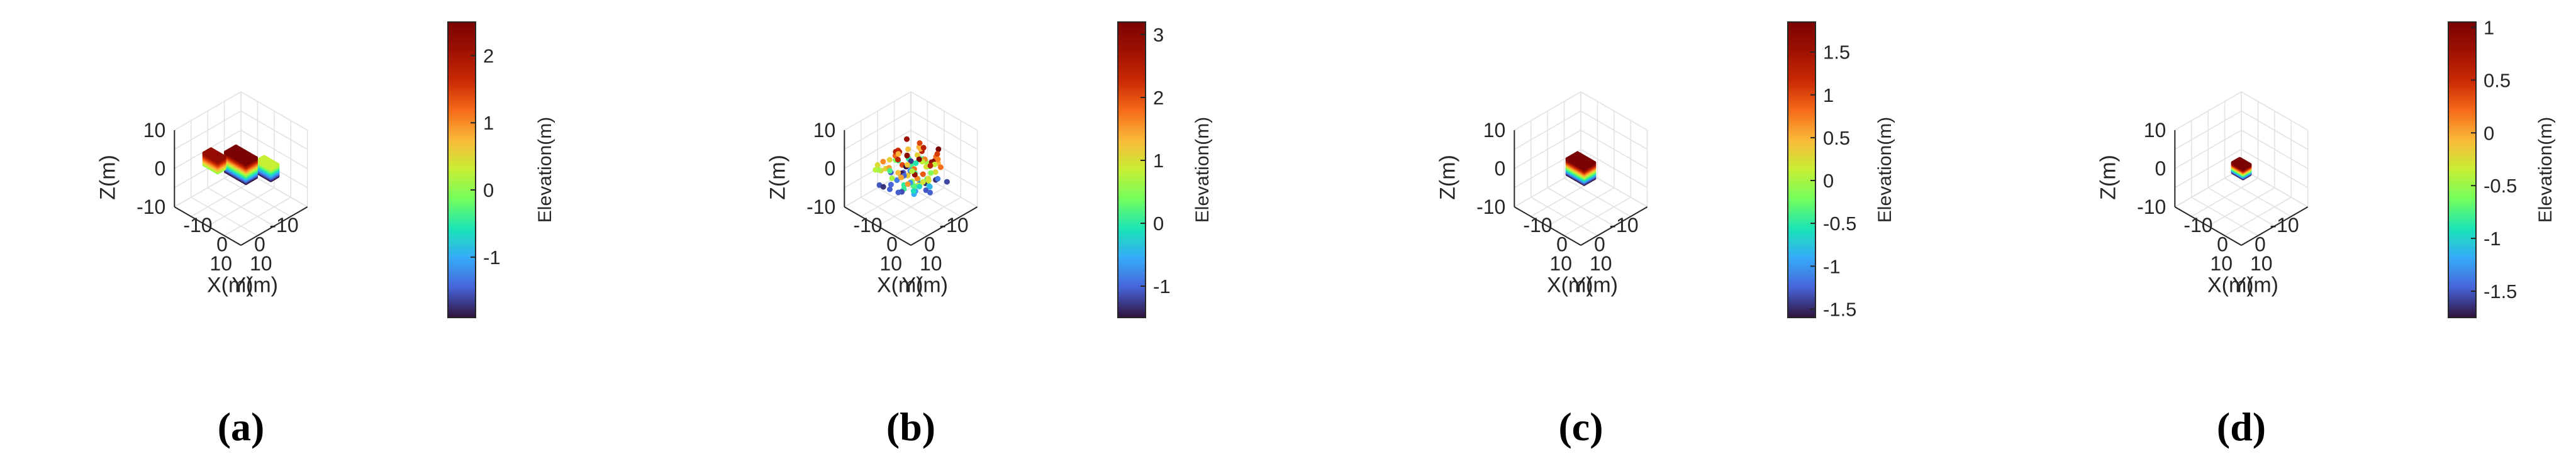 This screenshot has width=2576, height=466. Describe the element at coordinates (910, 427) in the screenshot. I see `panel-label: (b)` at that location.